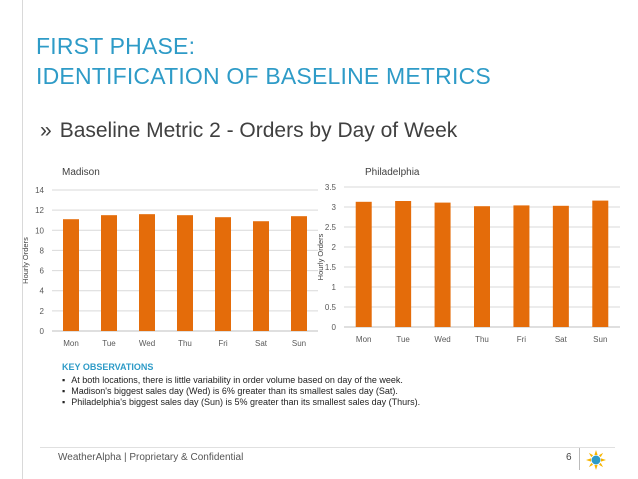 The height and width of the screenshot is (479, 638). I want to click on madison-bar-tue, so click(109, 273).